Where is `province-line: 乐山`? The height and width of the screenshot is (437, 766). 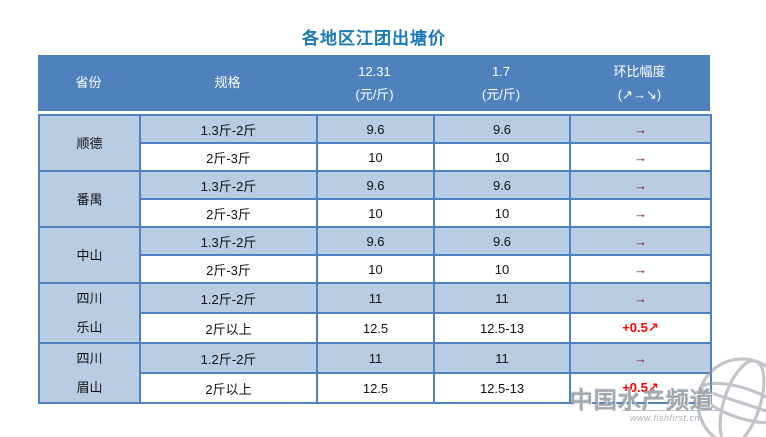
province-line: 乐山 is located at coordinates (89, 327).